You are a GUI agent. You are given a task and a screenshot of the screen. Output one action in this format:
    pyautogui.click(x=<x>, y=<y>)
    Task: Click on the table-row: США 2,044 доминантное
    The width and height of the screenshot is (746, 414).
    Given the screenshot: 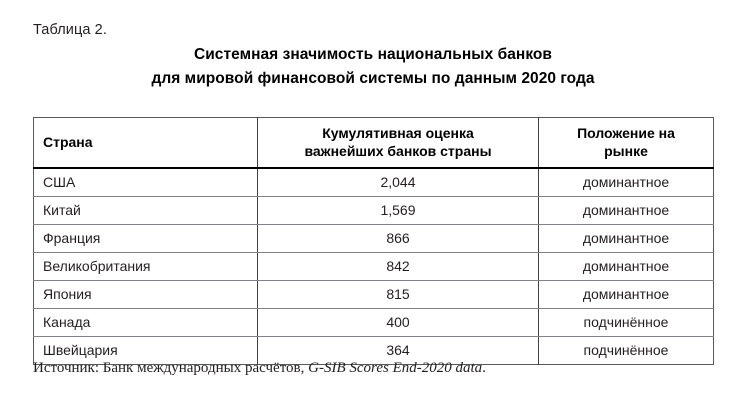 What is the action you would take?
    pyautogui.click(x=373, y=182)
    